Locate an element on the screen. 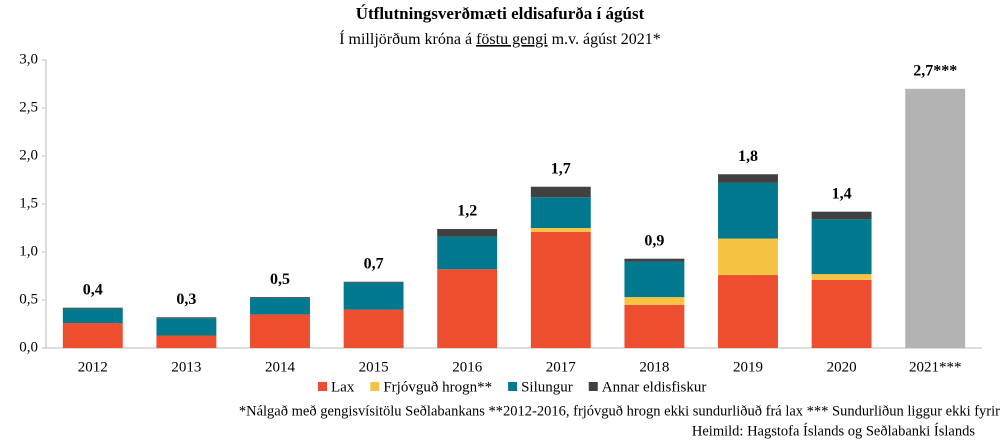 This screenshot has width=1004, height=443. subtitle-part: föstu gengi is located at coordinates (512, 39).